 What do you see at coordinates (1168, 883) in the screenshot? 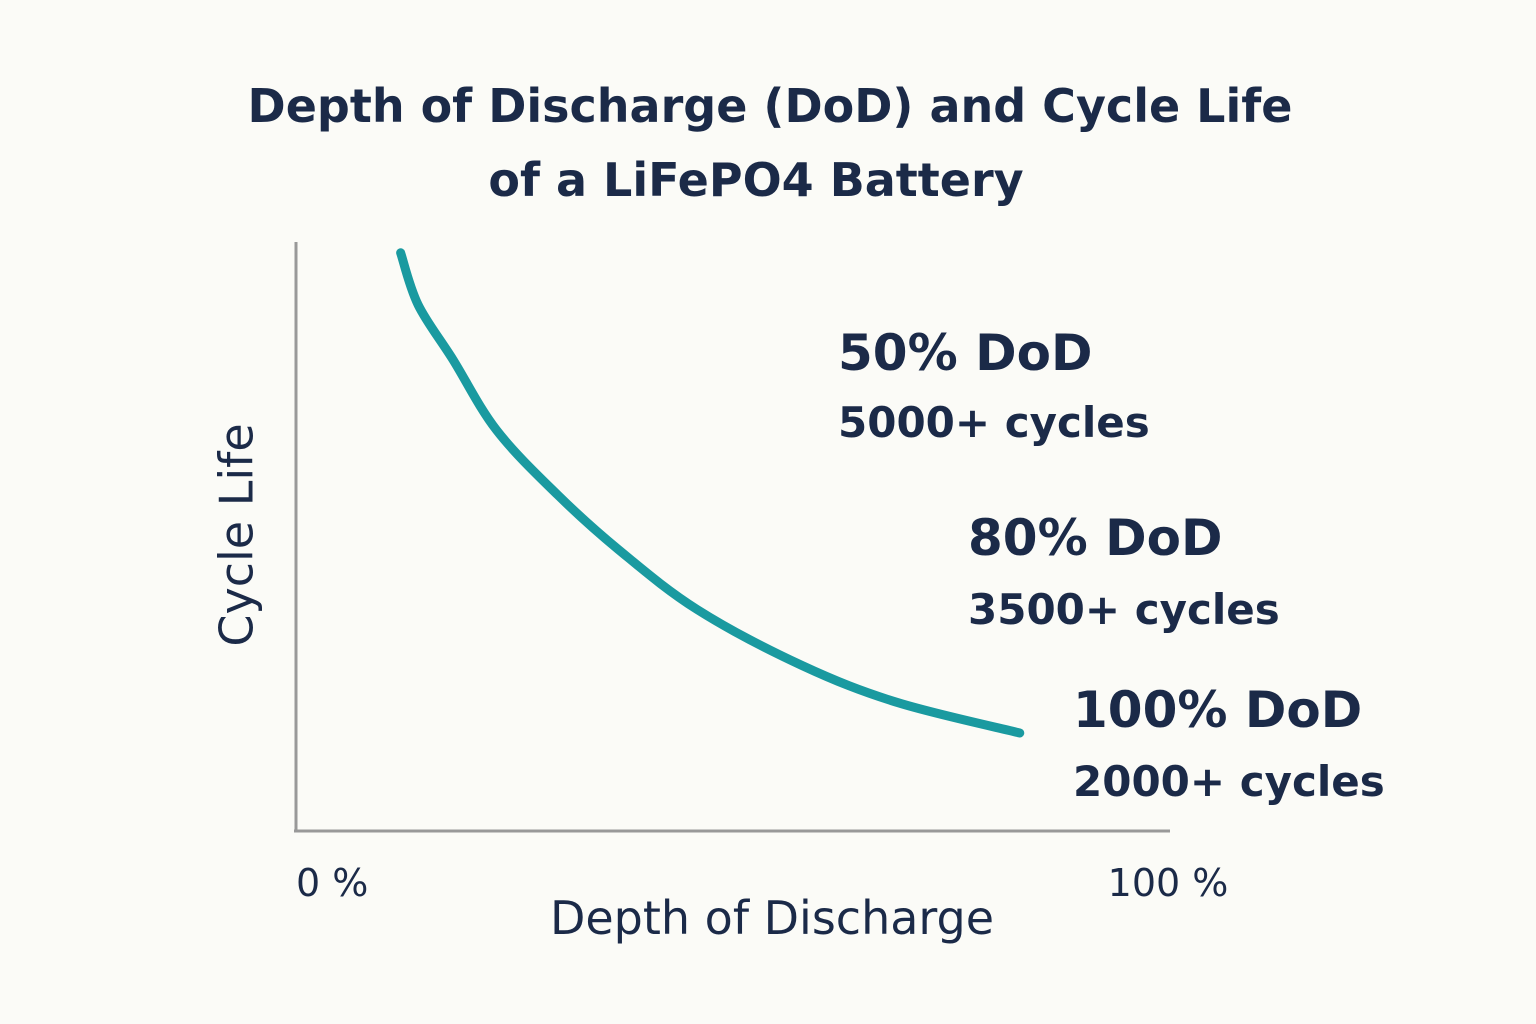
I see `x-tick-label: 100 %` at bounding box center [1168, 883].